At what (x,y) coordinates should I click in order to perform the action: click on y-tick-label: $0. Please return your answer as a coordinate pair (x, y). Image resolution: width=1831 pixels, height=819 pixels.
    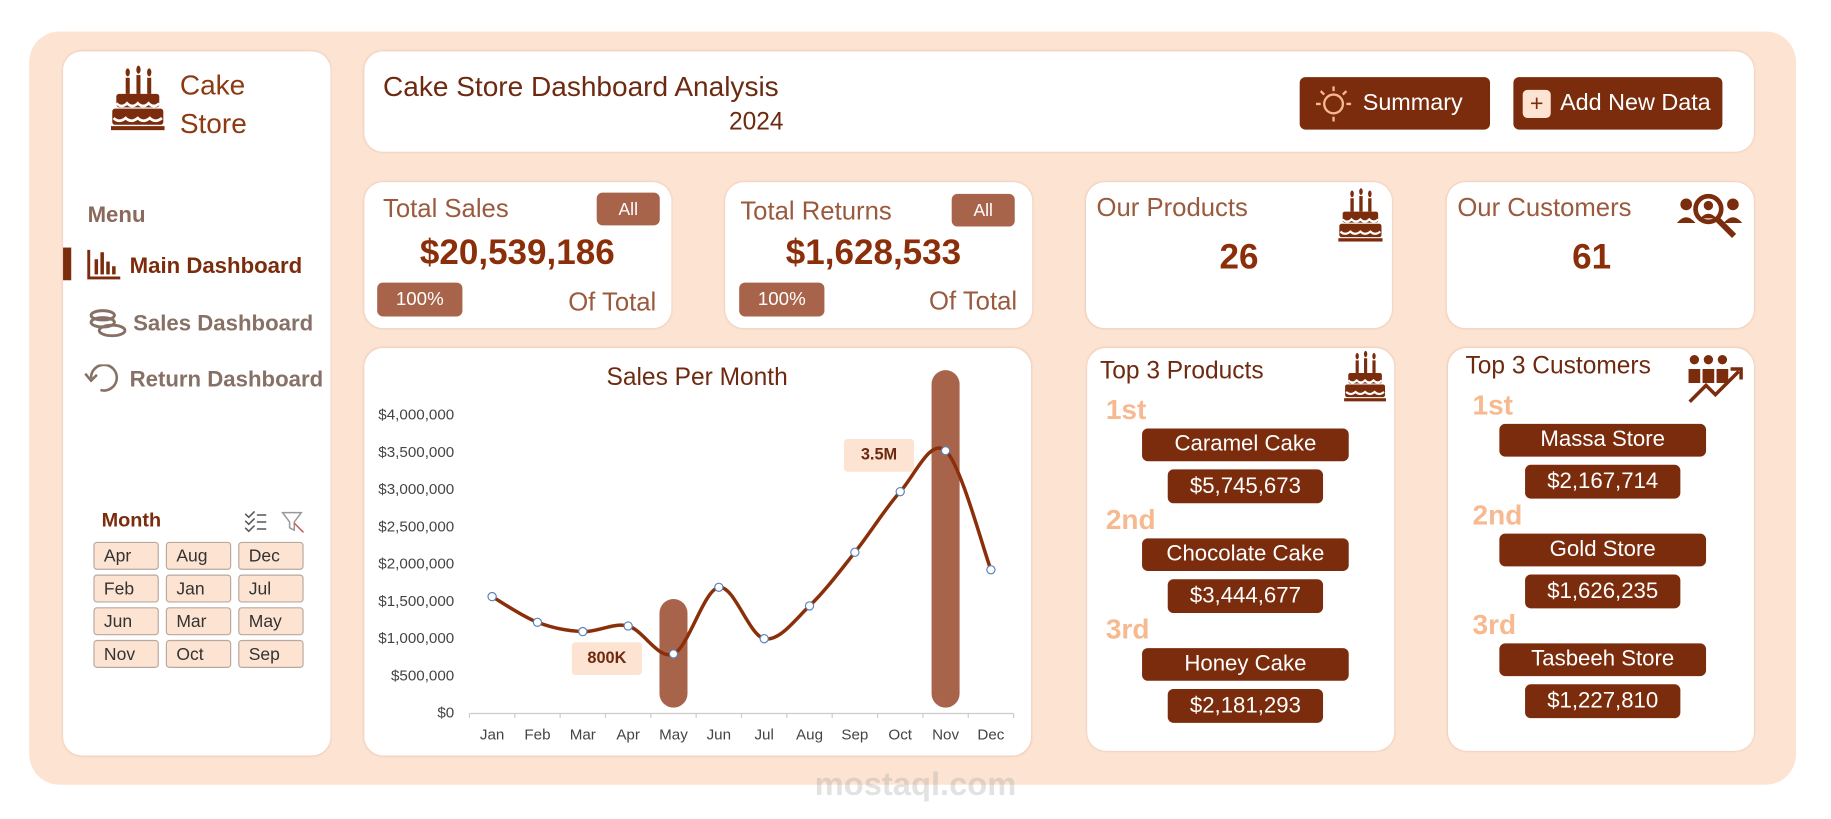
    Looking at the image, I should click on (445, 712).